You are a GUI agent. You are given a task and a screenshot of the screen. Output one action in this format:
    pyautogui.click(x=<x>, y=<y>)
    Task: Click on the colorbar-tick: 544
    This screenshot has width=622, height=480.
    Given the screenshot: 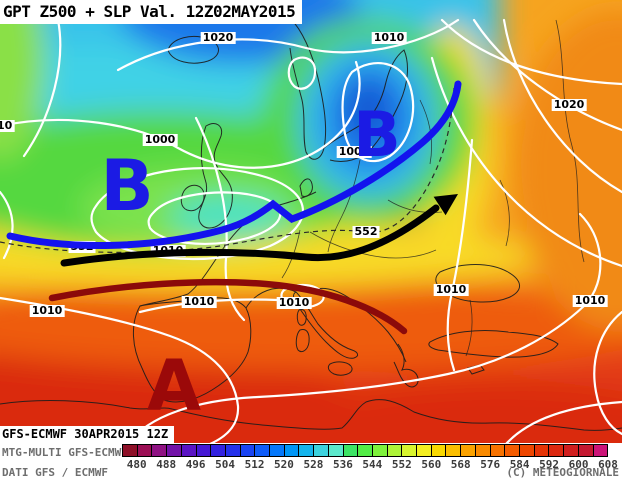 What is the action you would take?
    pyautogui.click(x=372, y=464)
    